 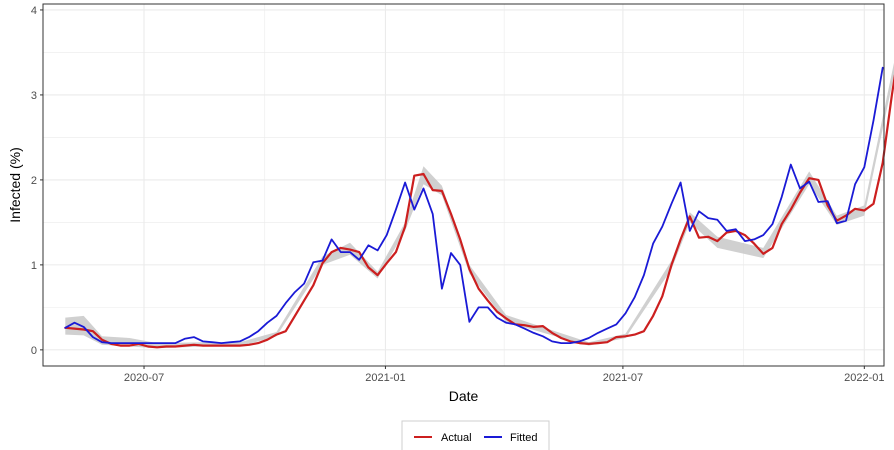 What do you see at coordinates (864, 378) in the screenshot?
I see `x-tick-label: 2022-01` at bounding box center [864, 378].